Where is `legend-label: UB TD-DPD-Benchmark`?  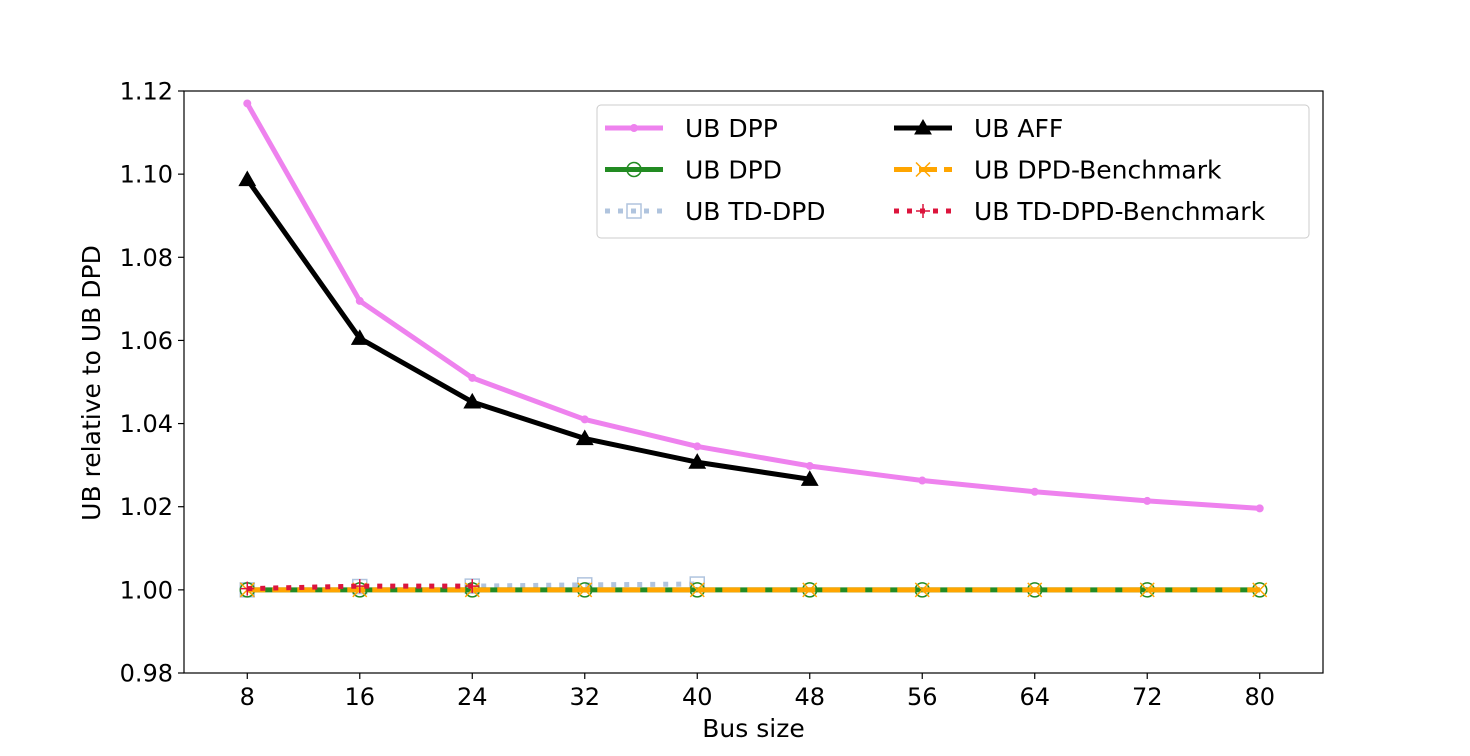 legend-label: UB TD-DPD-Benchmark is located at coordinates (1120, 211).